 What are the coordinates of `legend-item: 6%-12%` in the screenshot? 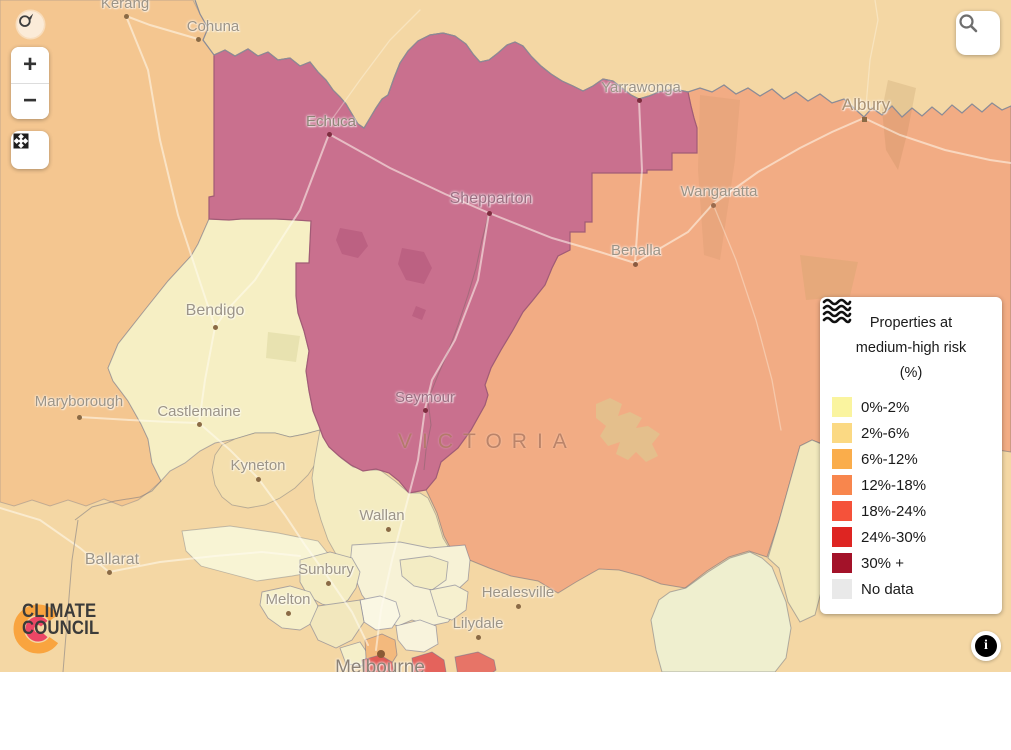 It's located at (911, 459).